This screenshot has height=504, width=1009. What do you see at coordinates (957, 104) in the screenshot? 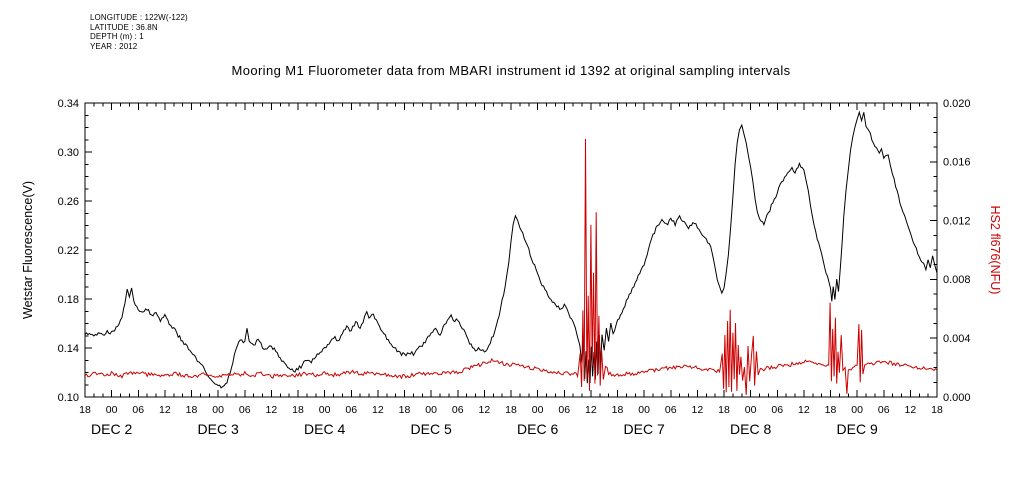
I see `right-tick-label: 0.020` at bounding box center [957, 104].